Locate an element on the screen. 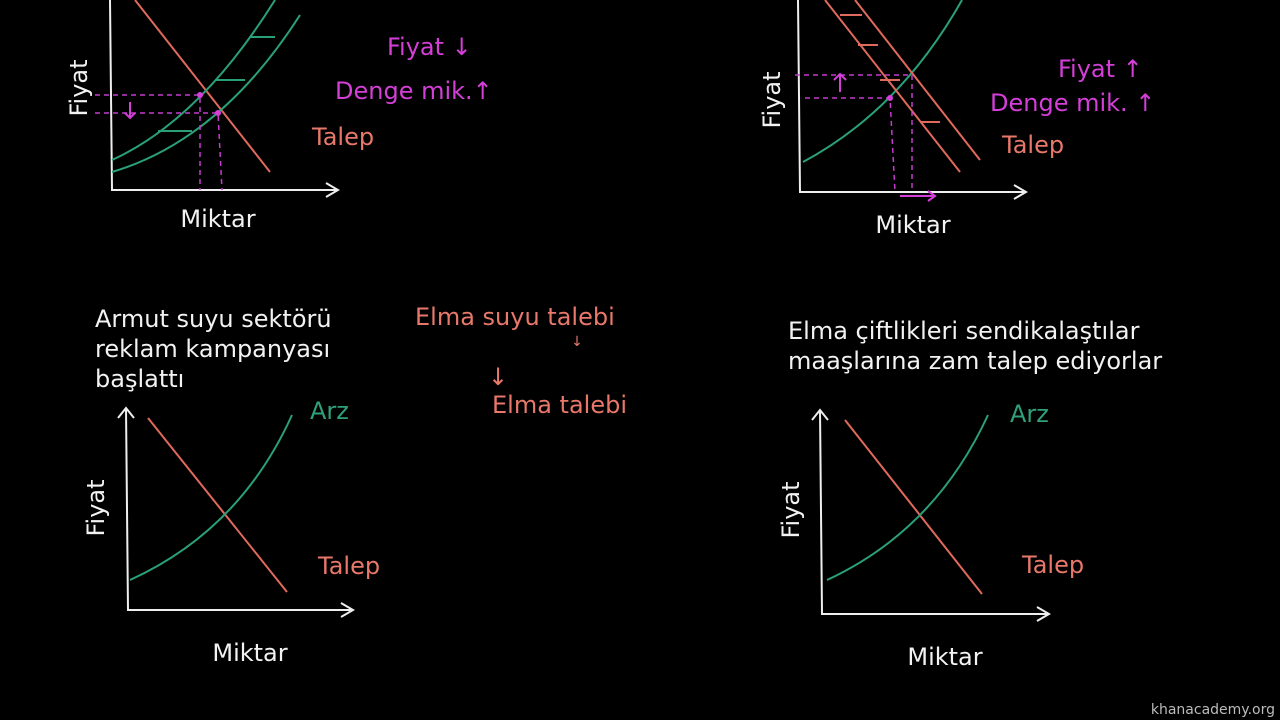 This screenshot has height=720, width=1280. panel-1: Fiyat Miktar Talep Fiyat ↓ Denge mik.↑ is located at coordinates (279, 116).